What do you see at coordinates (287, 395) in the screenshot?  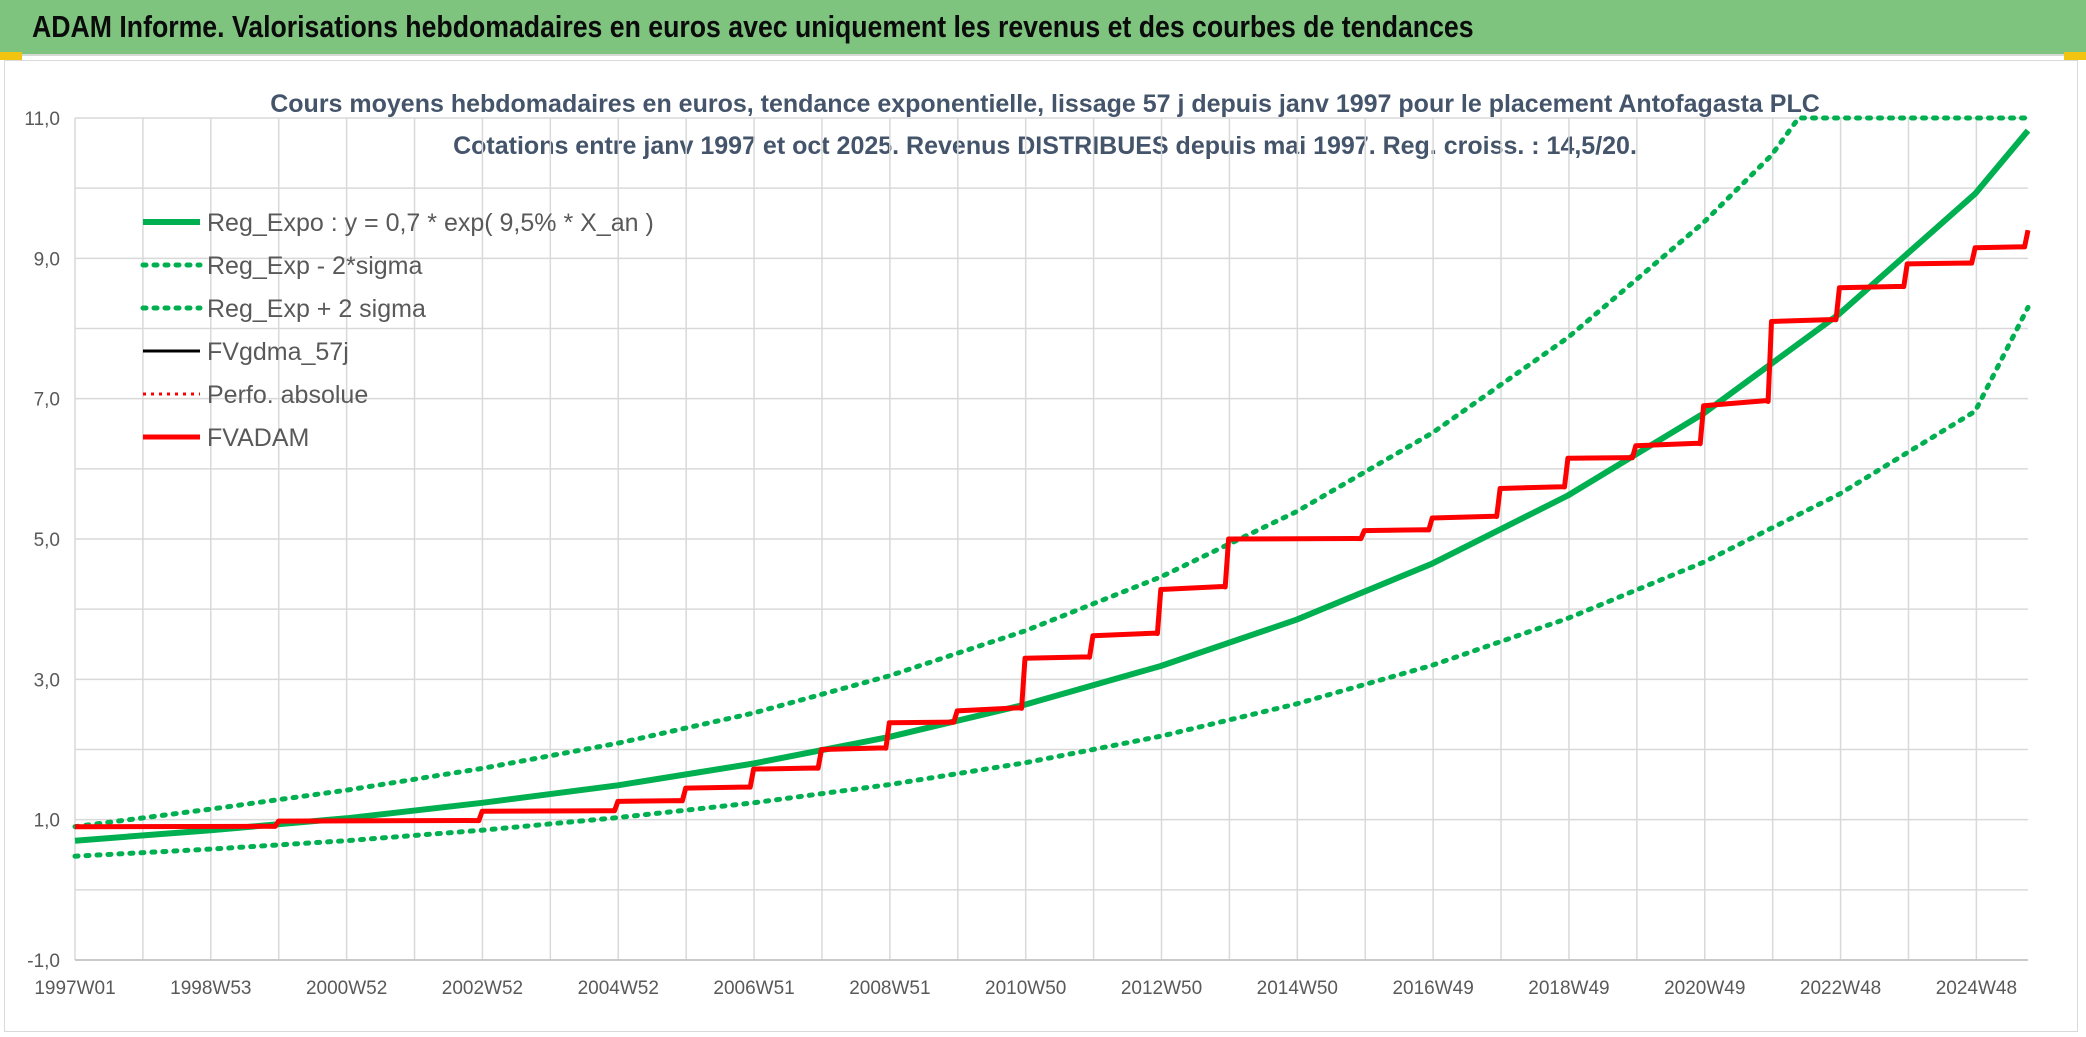 I see `legend-label: Perfo. absolue` at bounding box center [287, 395].